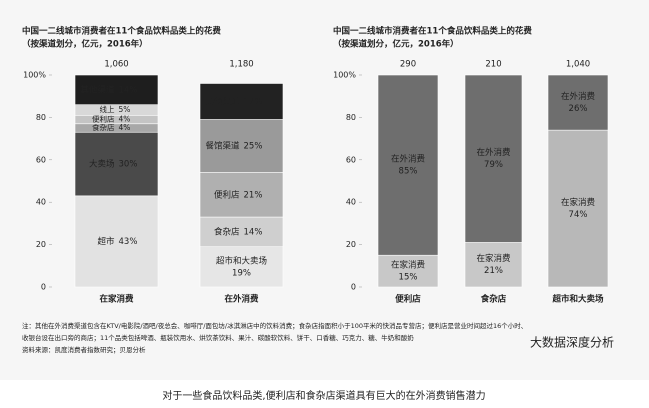 The image size is (649, 408). What do you see at coordinates (102, 164) in the screenshot?
I see `segment-name: 大卖场` at bounding box center [102, 164].